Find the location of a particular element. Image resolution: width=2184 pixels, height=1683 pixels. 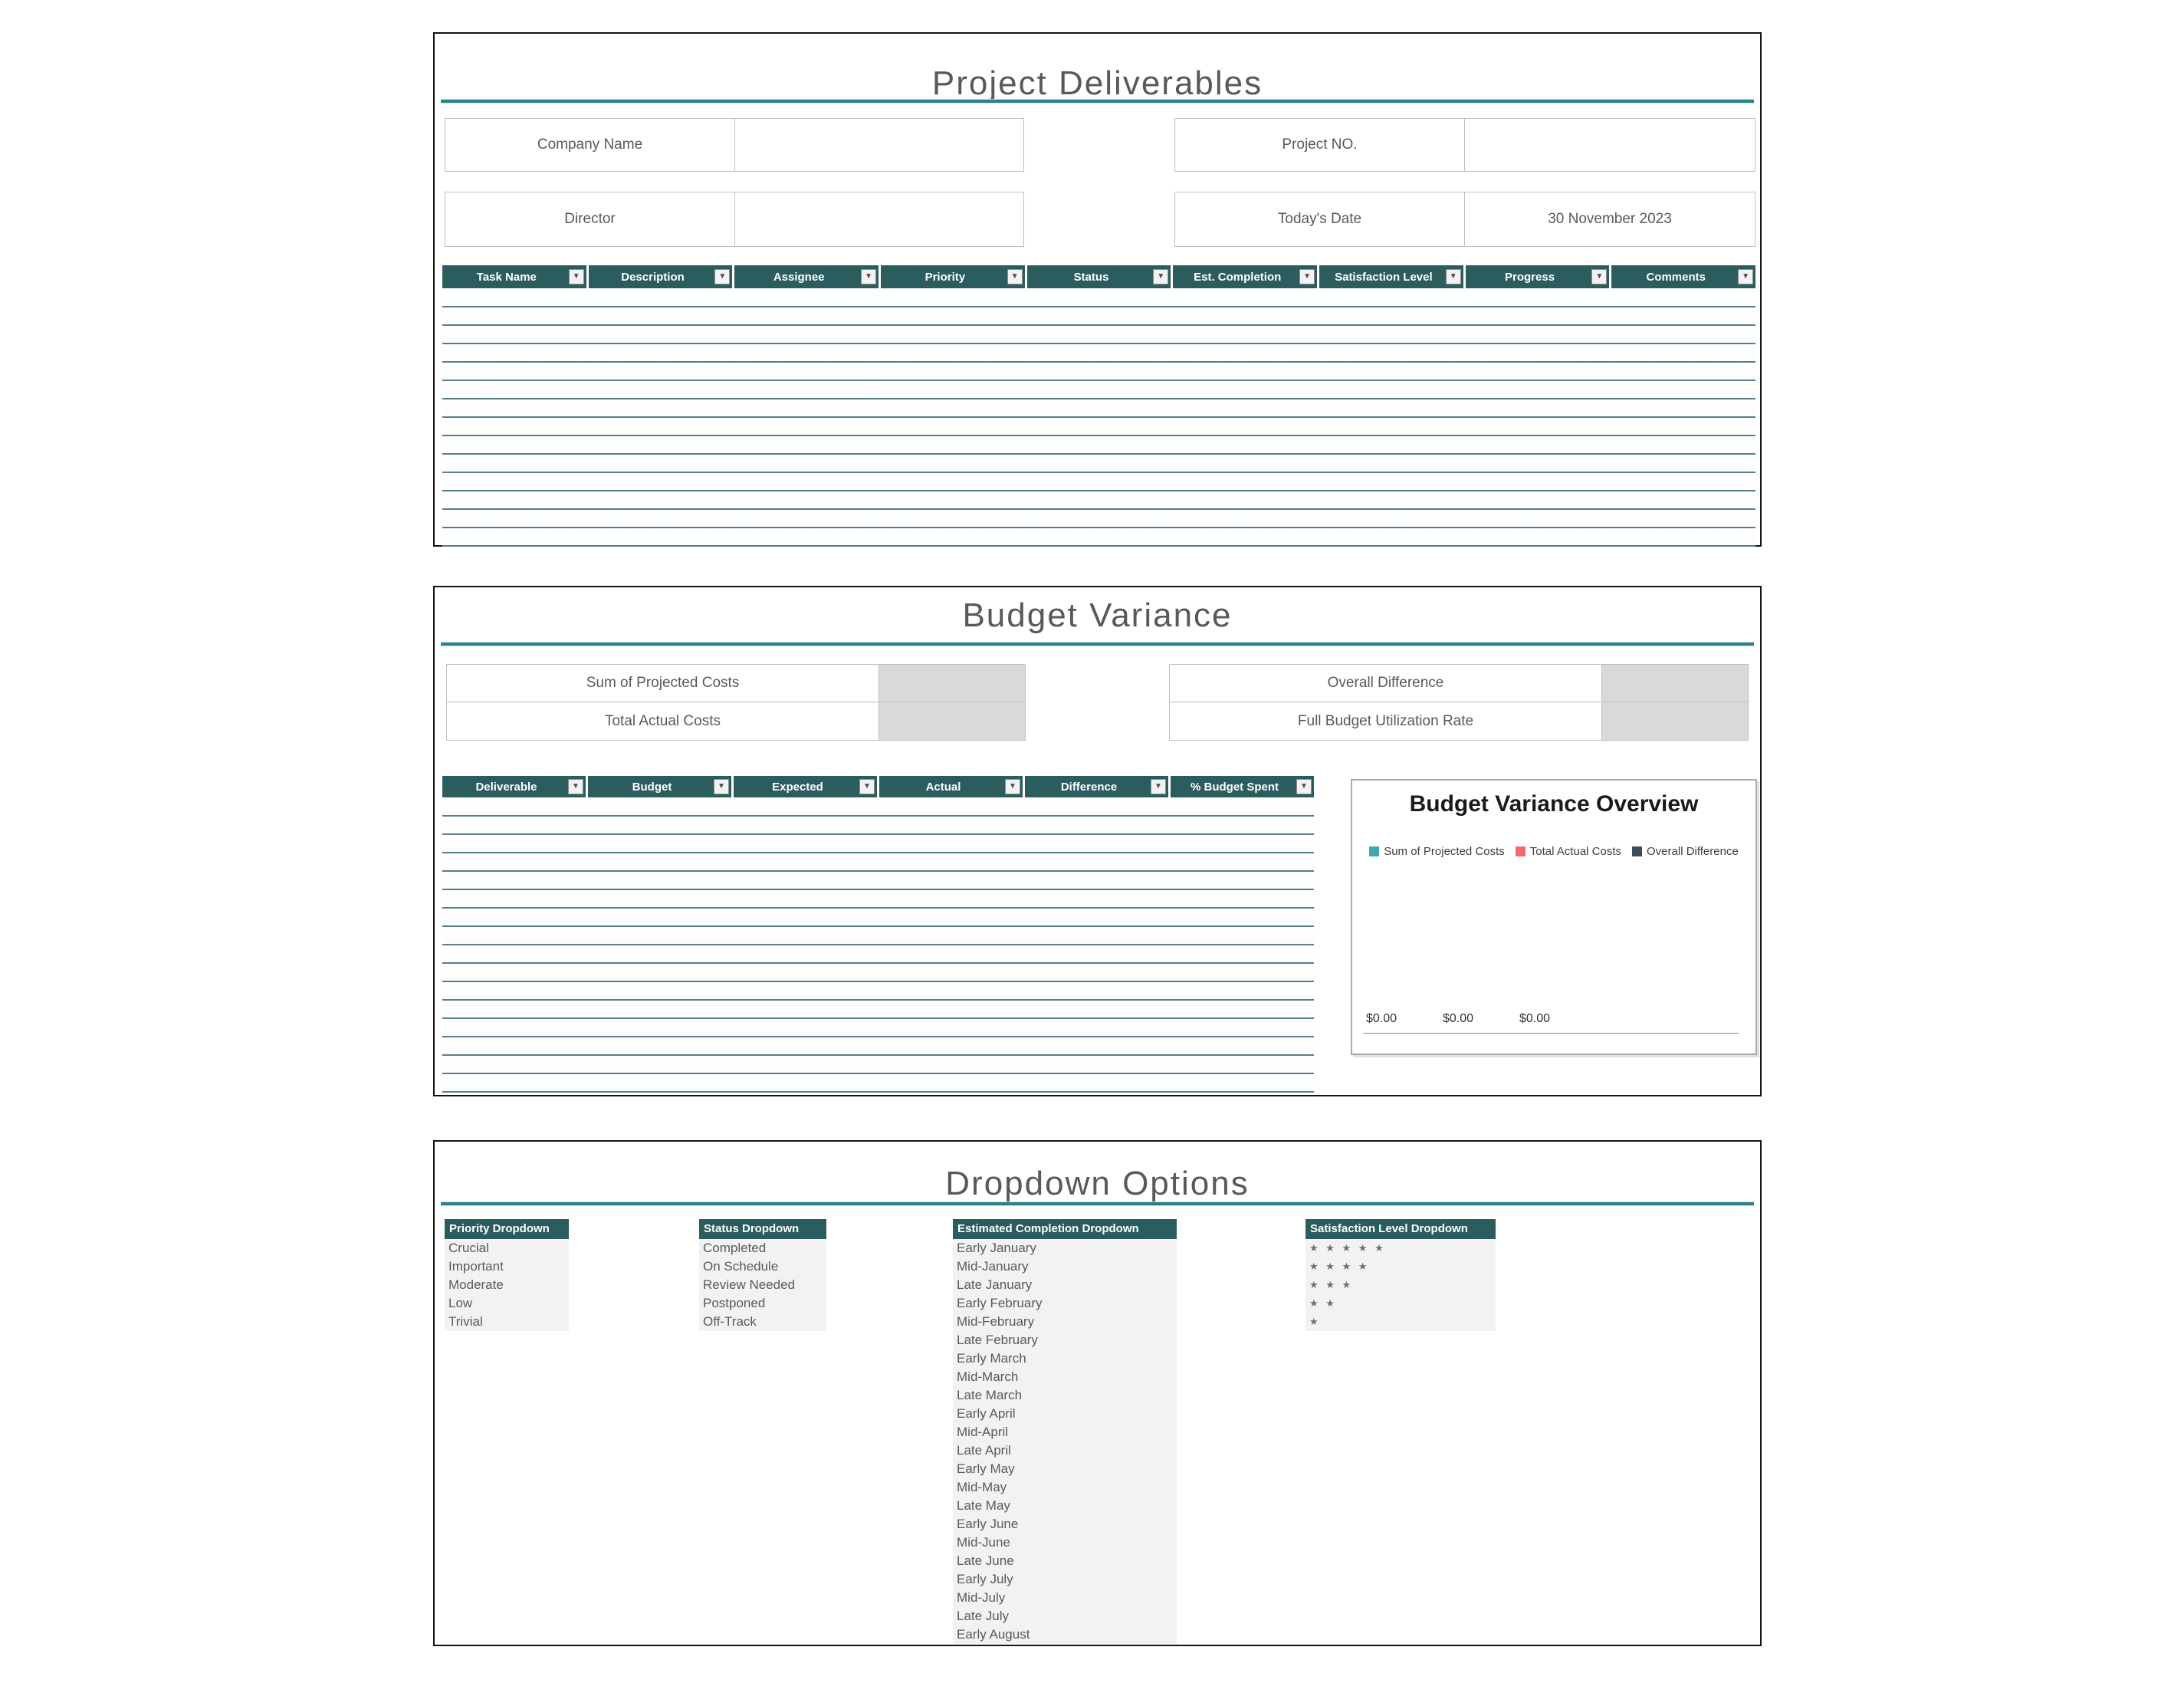

list-item: Late February is located at coordinates (998, 1340).